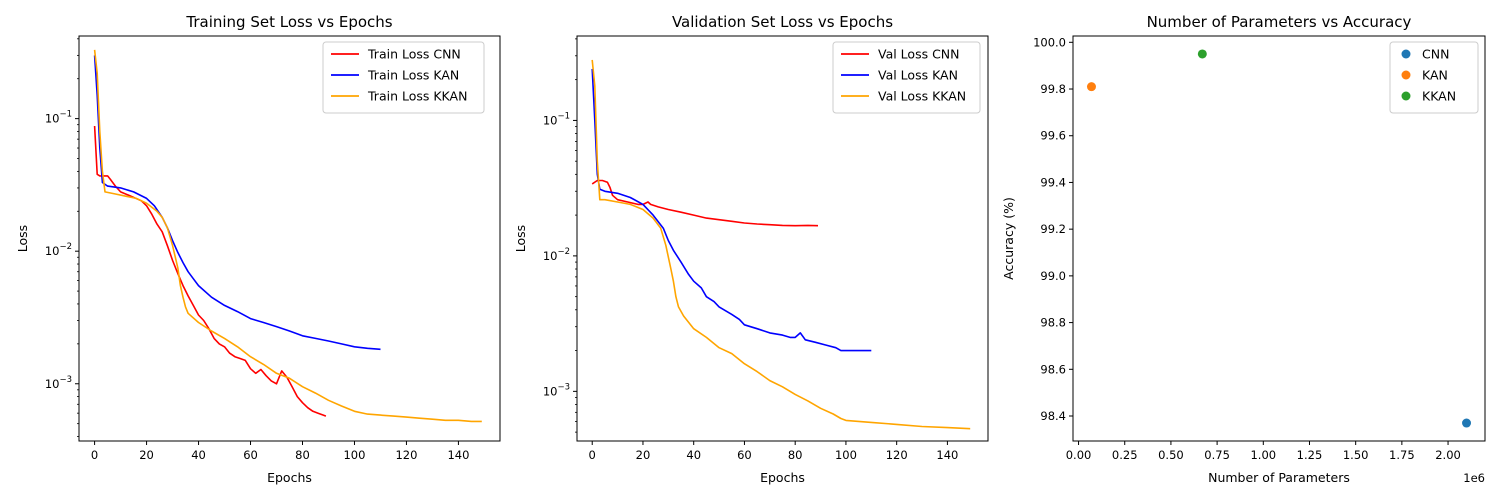 The width and height of the screenshot is (1500, 500). What do you see at coordinates (1448, 455) in the screenshot?
I see `x-tick-label: 2.00` at bounding box center [1448, 455].